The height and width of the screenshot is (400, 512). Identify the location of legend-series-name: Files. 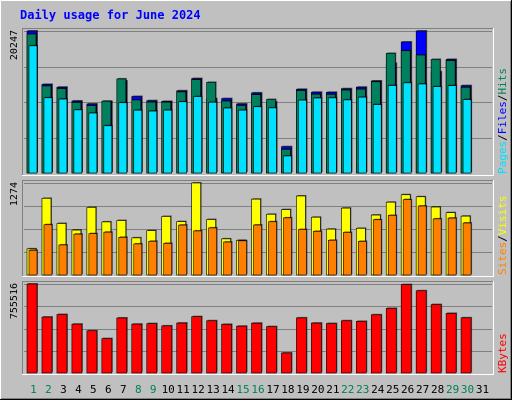
(502, 117).